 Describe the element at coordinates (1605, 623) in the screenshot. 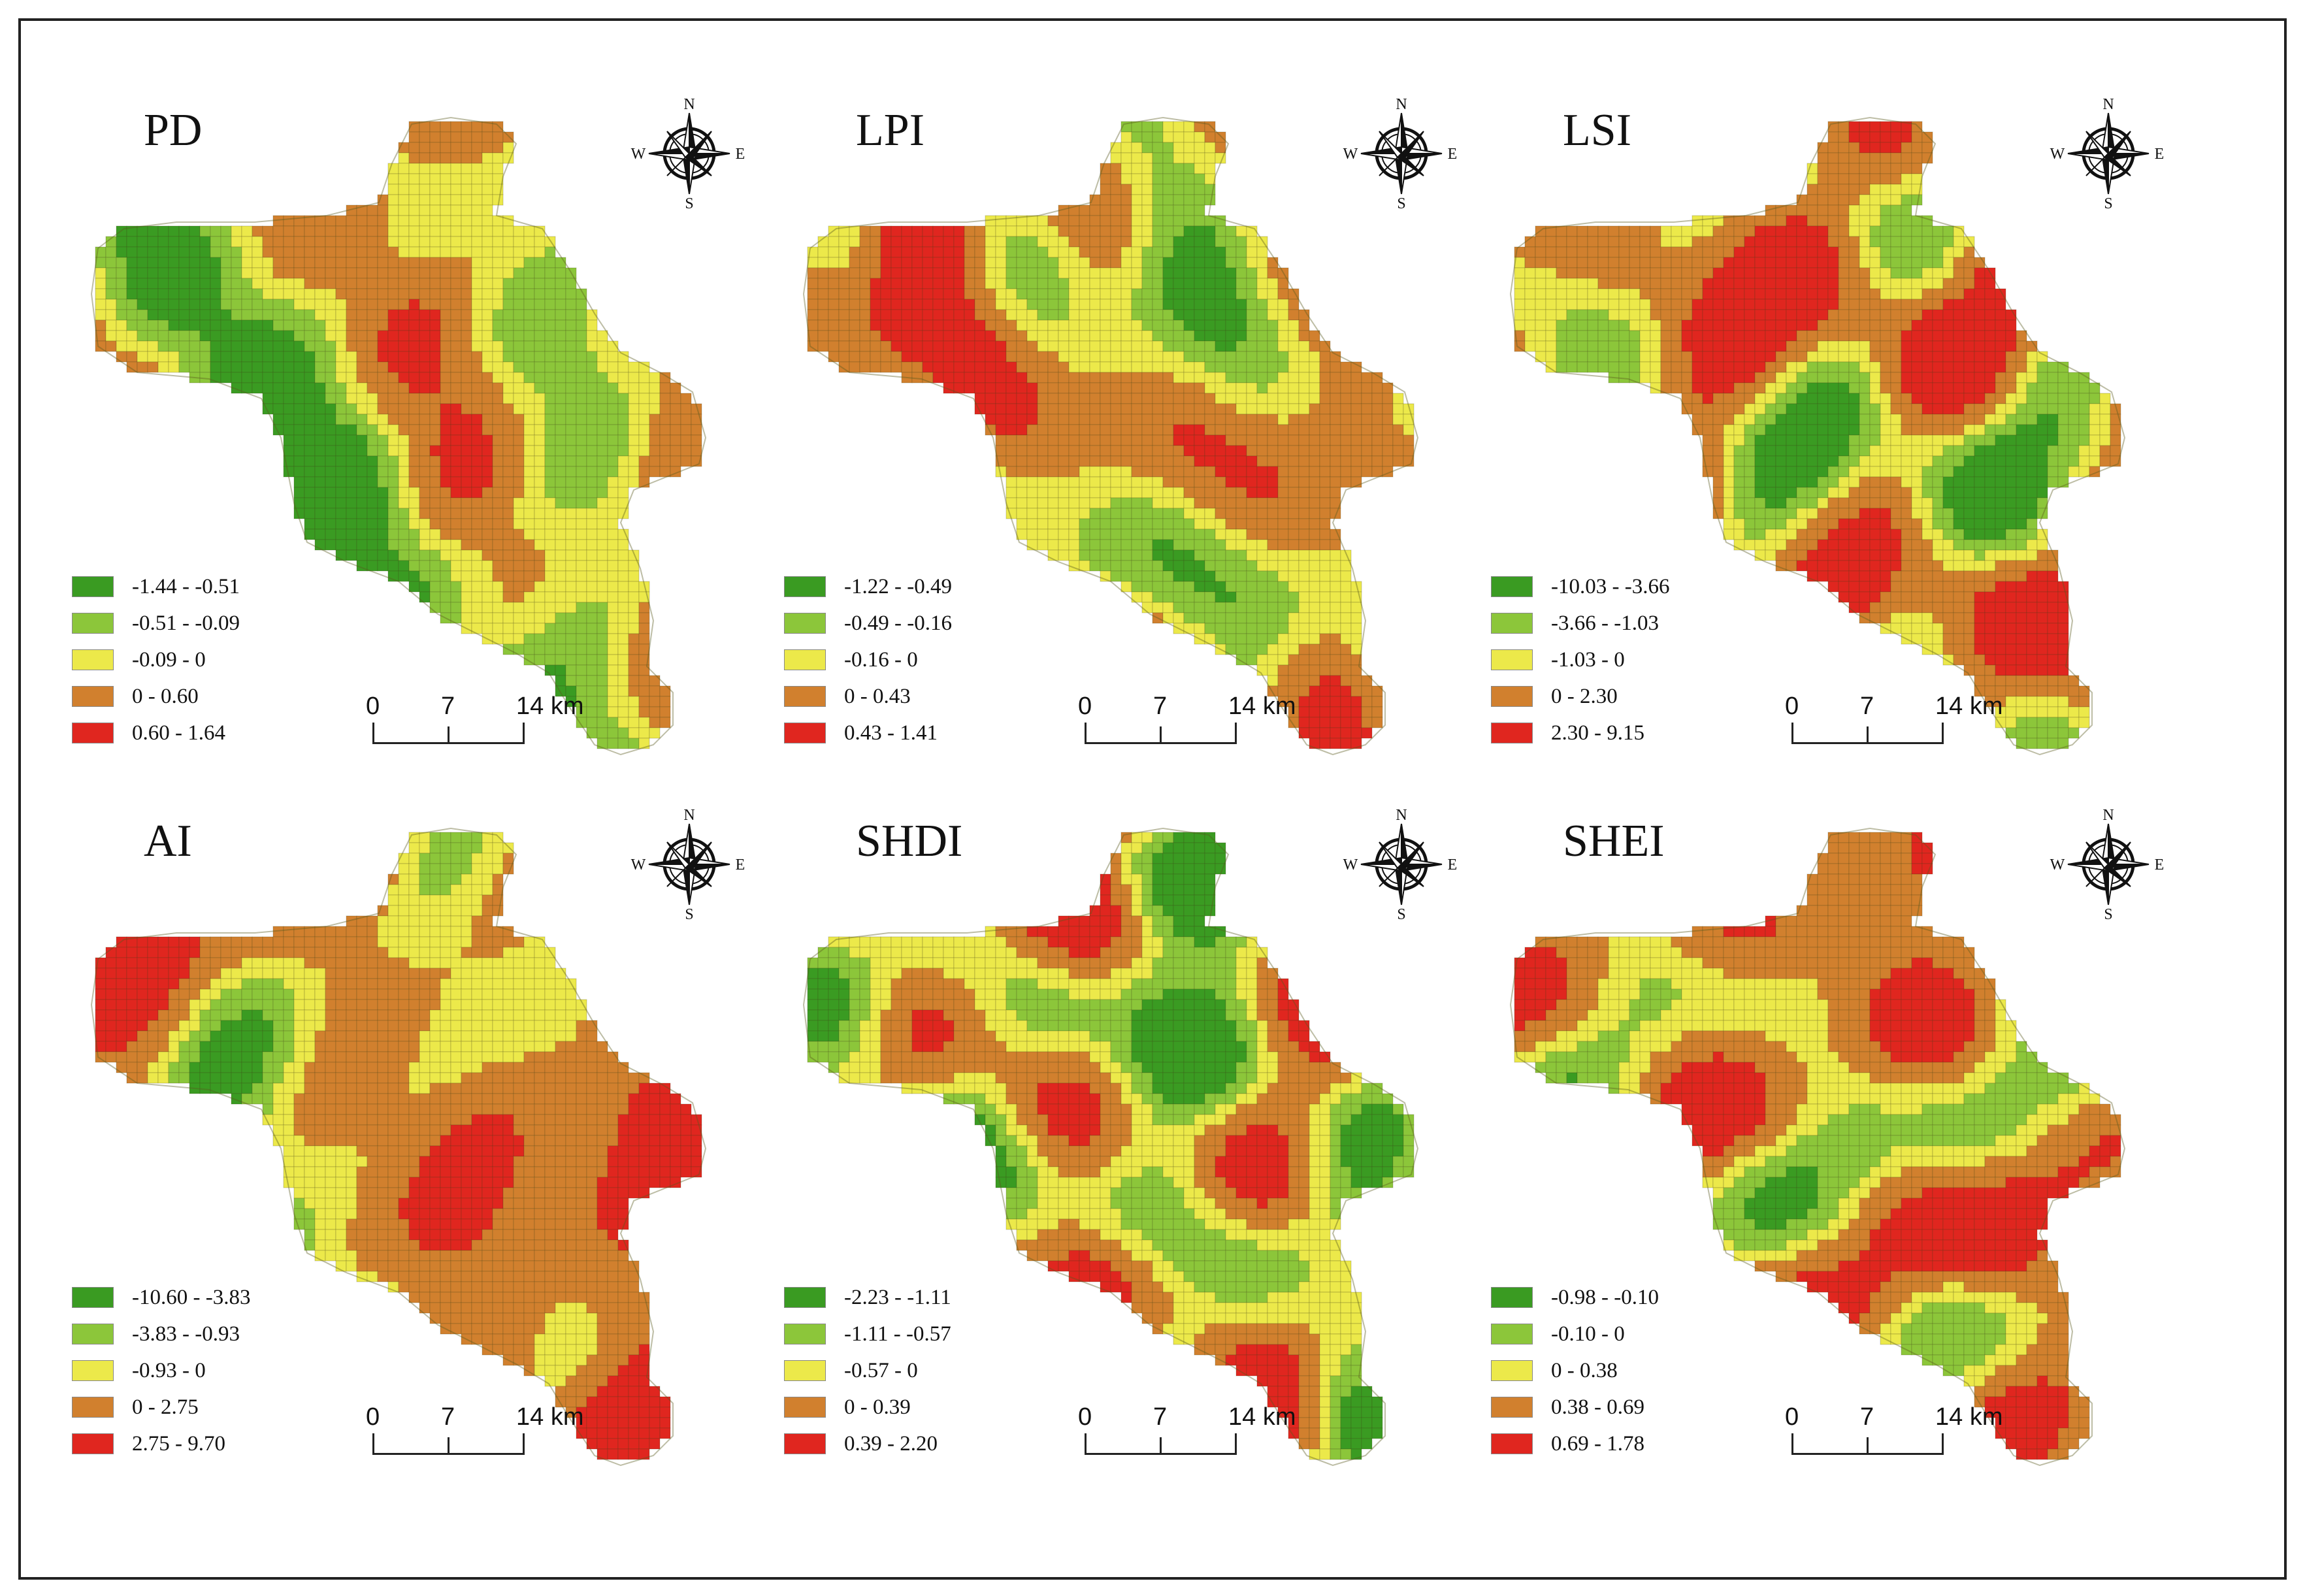

I see `legend-label: -3.66 - -1.03` at that location.